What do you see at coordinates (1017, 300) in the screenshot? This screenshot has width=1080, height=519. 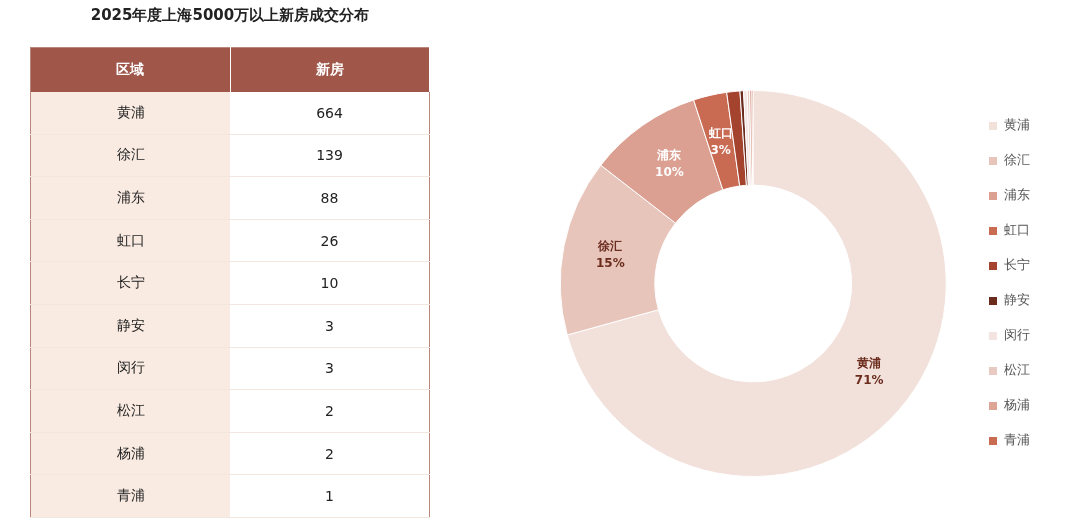 I see `legend-label: 静安` at bounding box center [1017, 300].